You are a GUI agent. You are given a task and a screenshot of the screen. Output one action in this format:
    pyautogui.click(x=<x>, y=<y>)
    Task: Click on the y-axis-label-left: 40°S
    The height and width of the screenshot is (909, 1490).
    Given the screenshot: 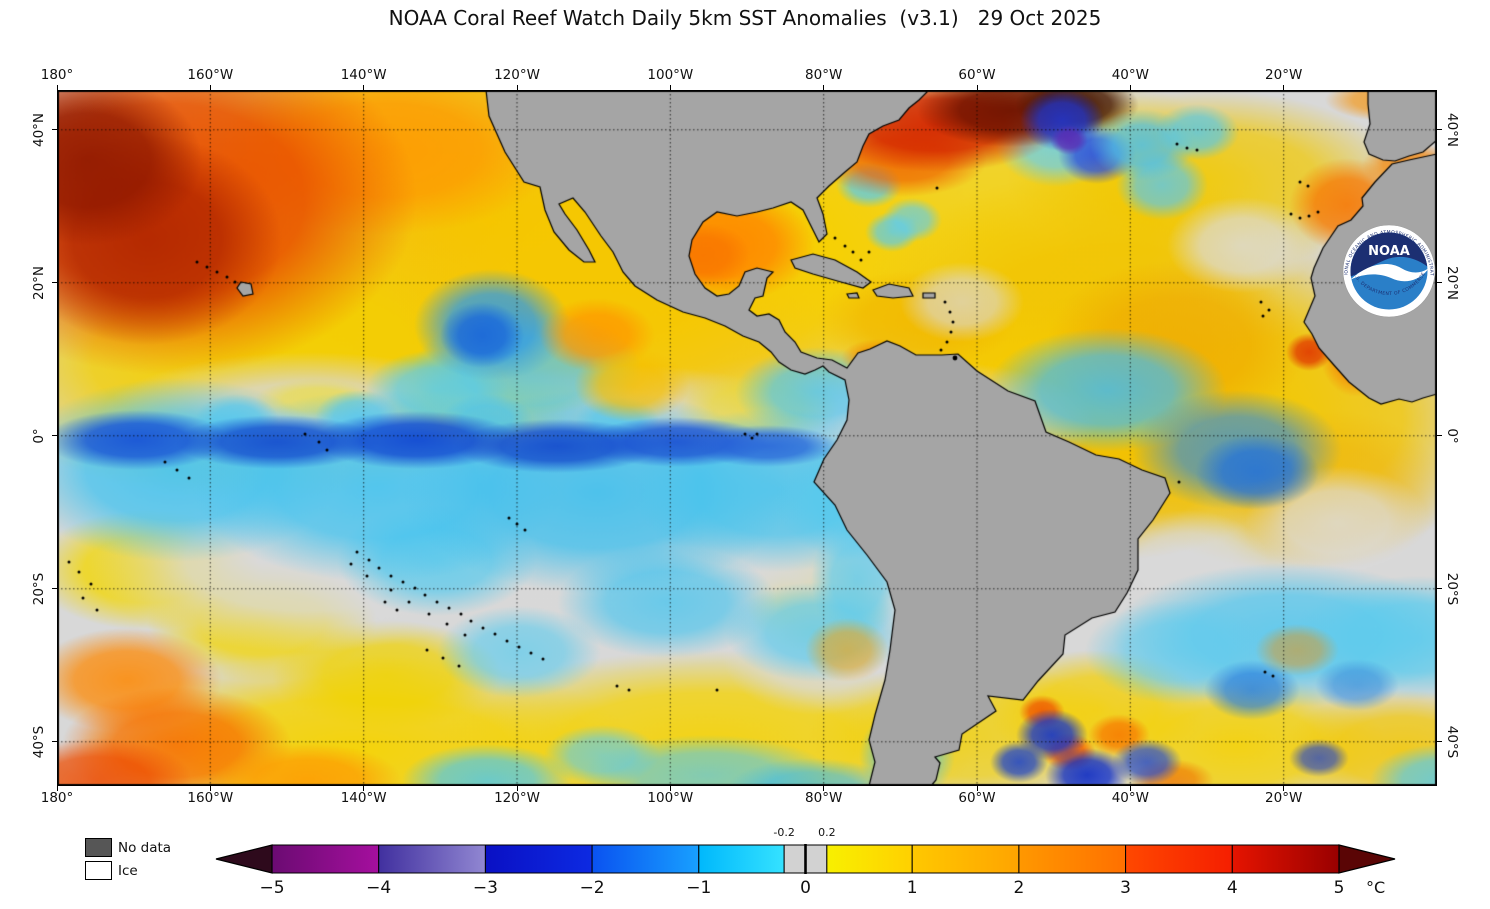 What is the action you would take?
    pyautogui.click(x=39, y=742)
    